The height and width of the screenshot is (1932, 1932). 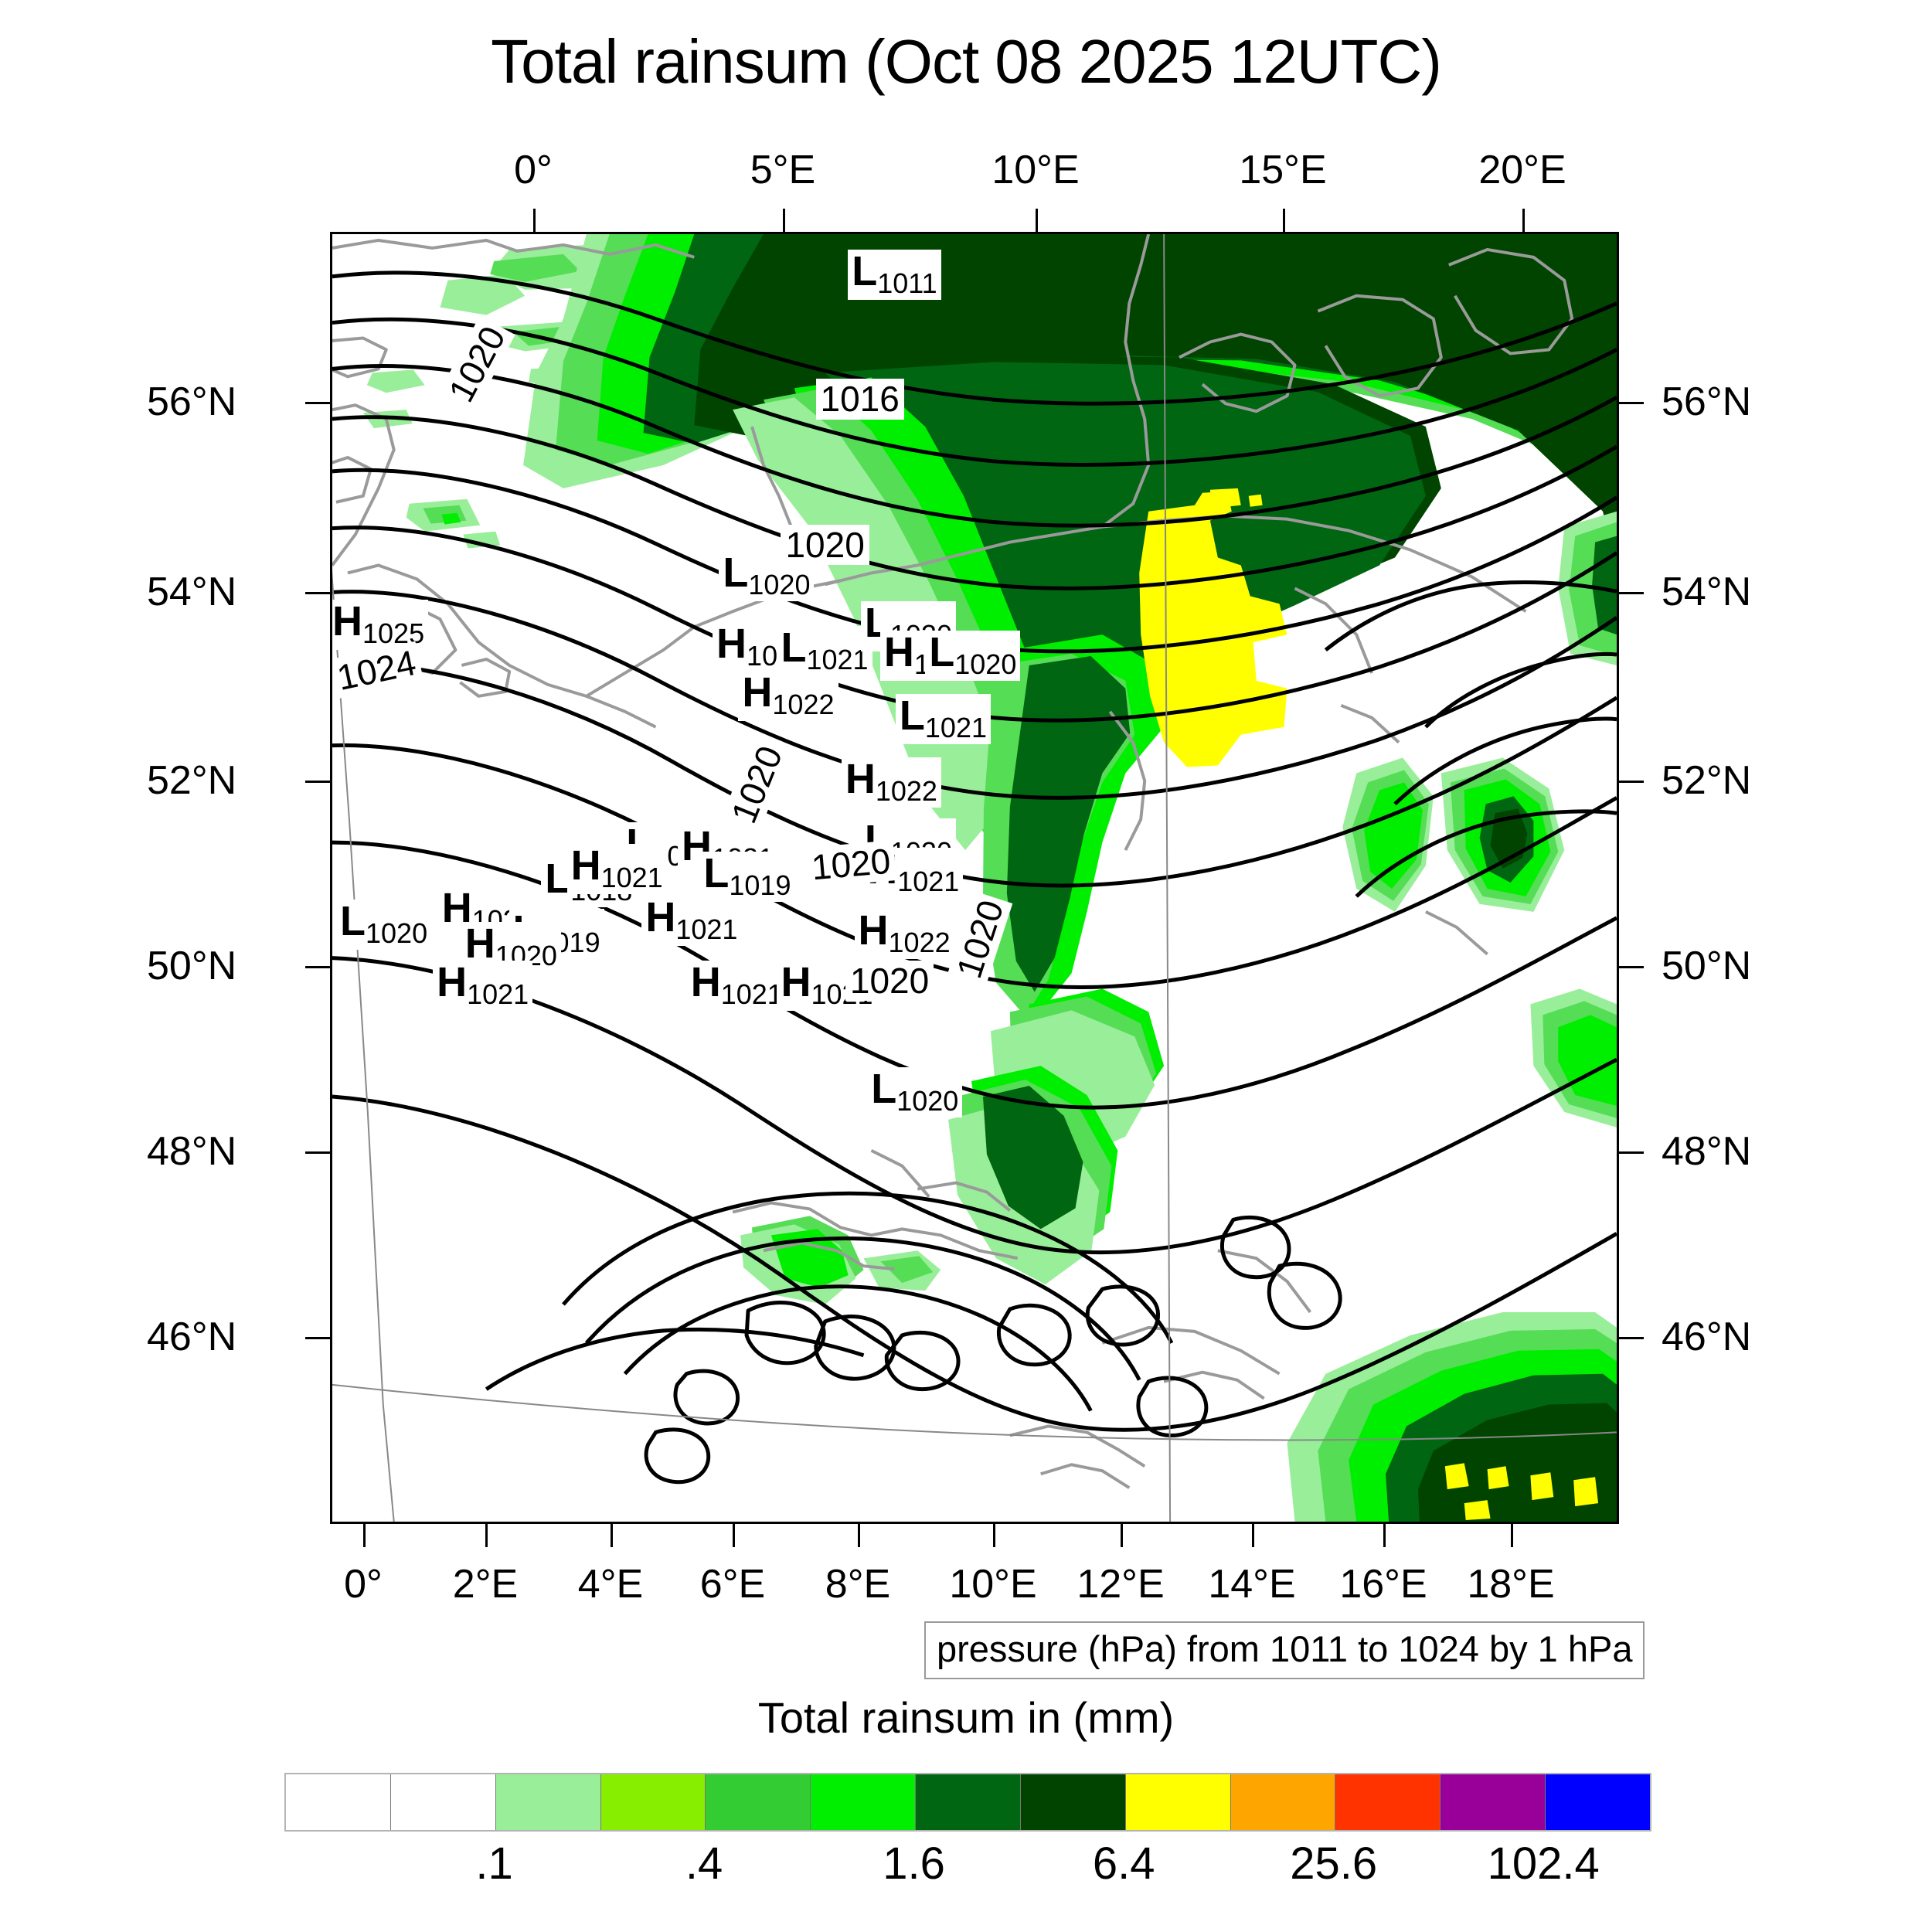 What do you see at coordinates (485, 1585) in the screenshot?
I see `bottom-axis-label-1: 2°E` at bounding box center [485, 1585].